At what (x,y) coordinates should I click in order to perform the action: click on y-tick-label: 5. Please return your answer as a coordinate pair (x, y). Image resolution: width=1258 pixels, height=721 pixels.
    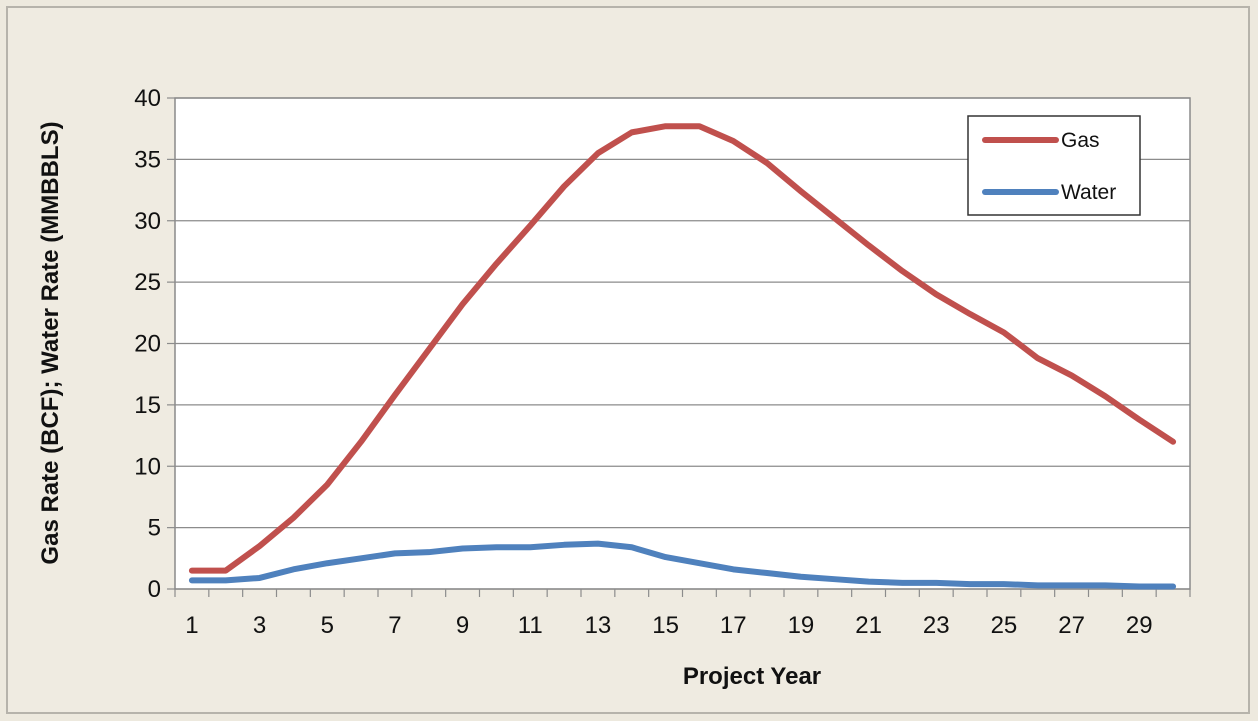
    Looking at the image, I should click on (154, 528).